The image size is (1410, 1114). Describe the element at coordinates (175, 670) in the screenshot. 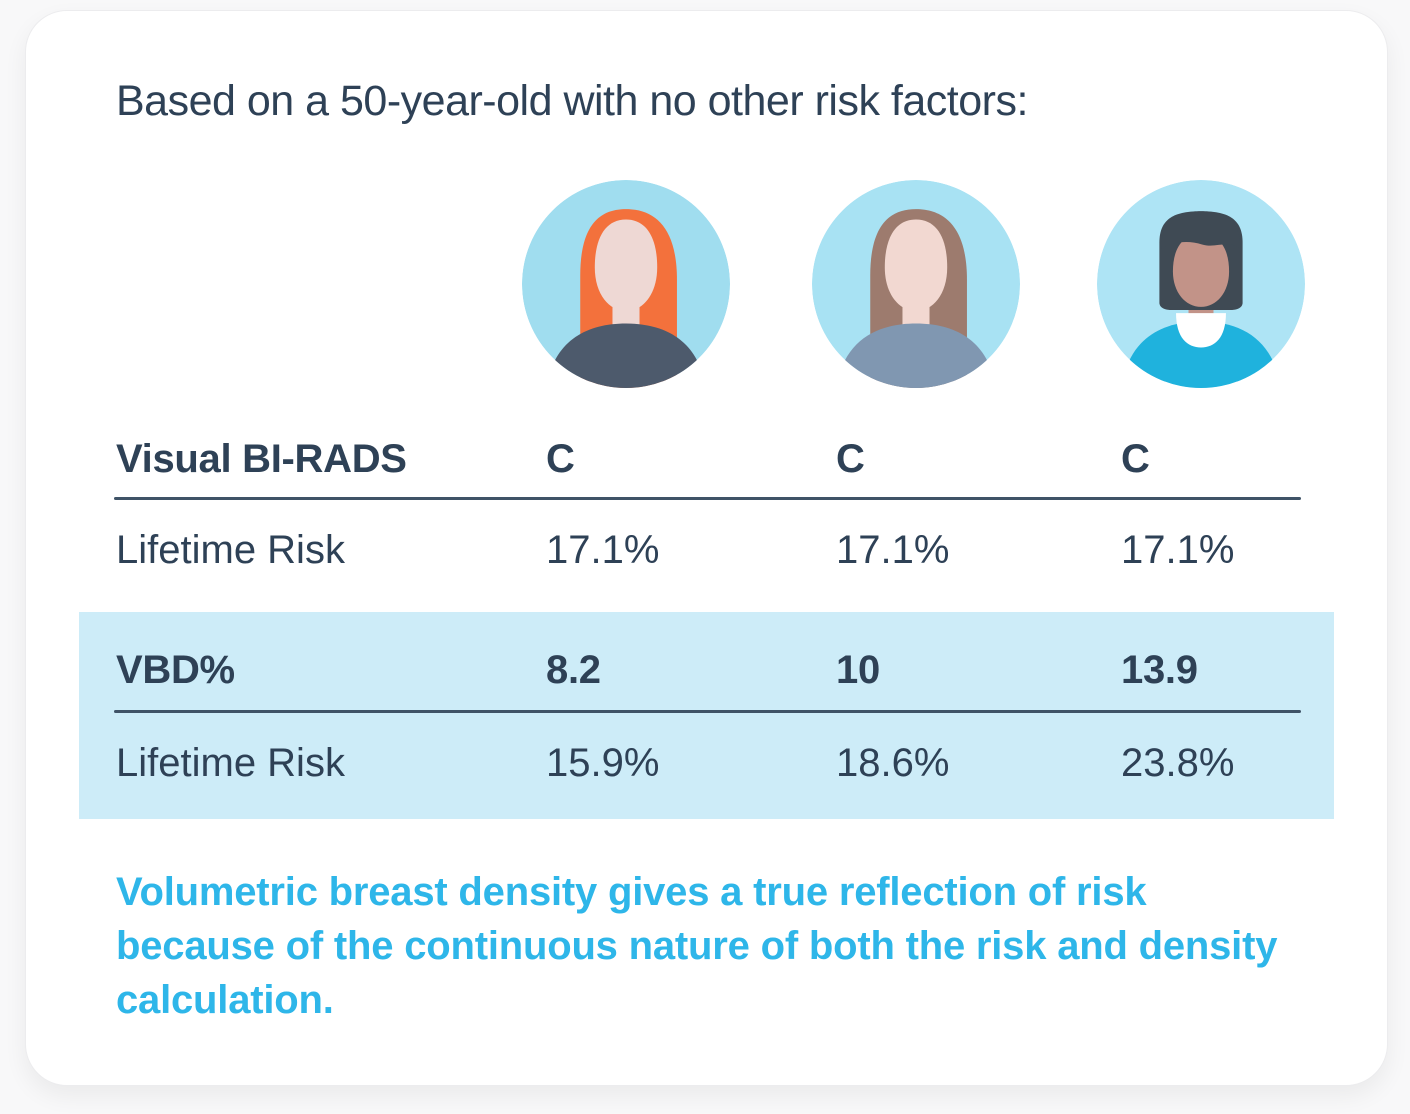

I see `row-label: VBD%` at that location.